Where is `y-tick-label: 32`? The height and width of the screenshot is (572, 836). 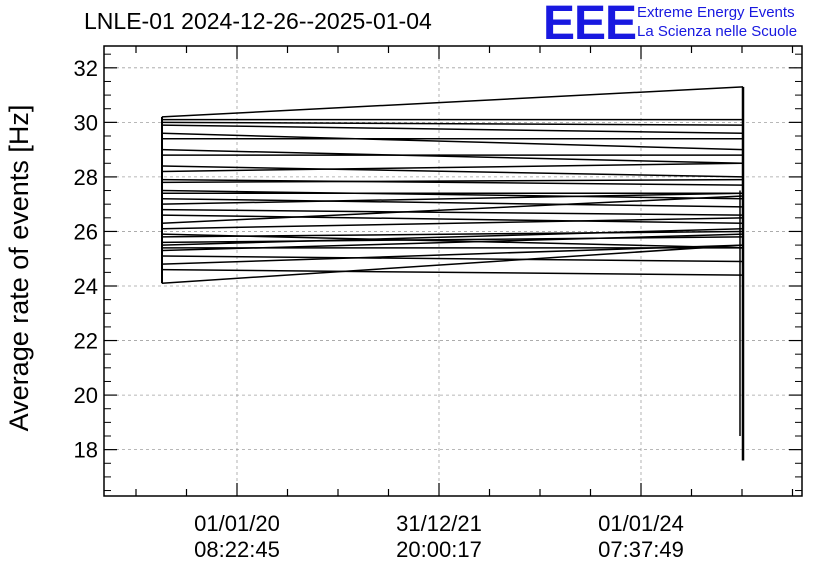 y-tick-label: 32 is located at coordinates (86, 68).